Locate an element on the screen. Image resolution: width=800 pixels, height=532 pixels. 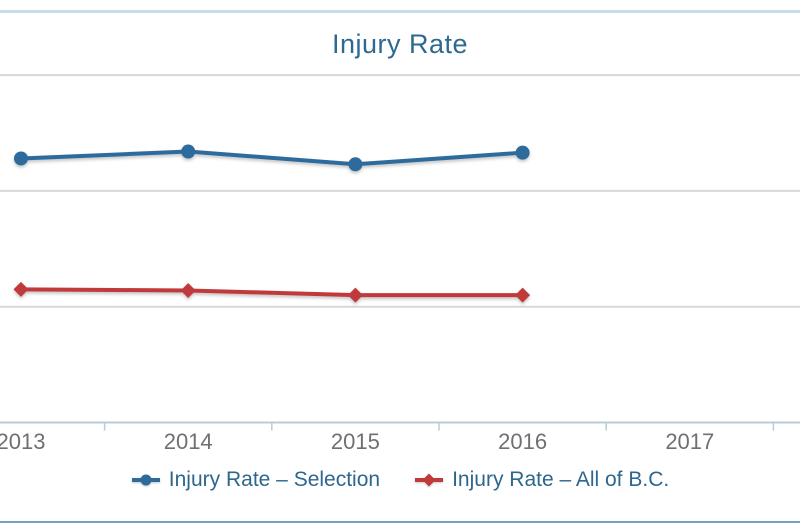
legend-item-all-of-bc: Injury Rate – All of B.C. is located at coordinates (541, 480).